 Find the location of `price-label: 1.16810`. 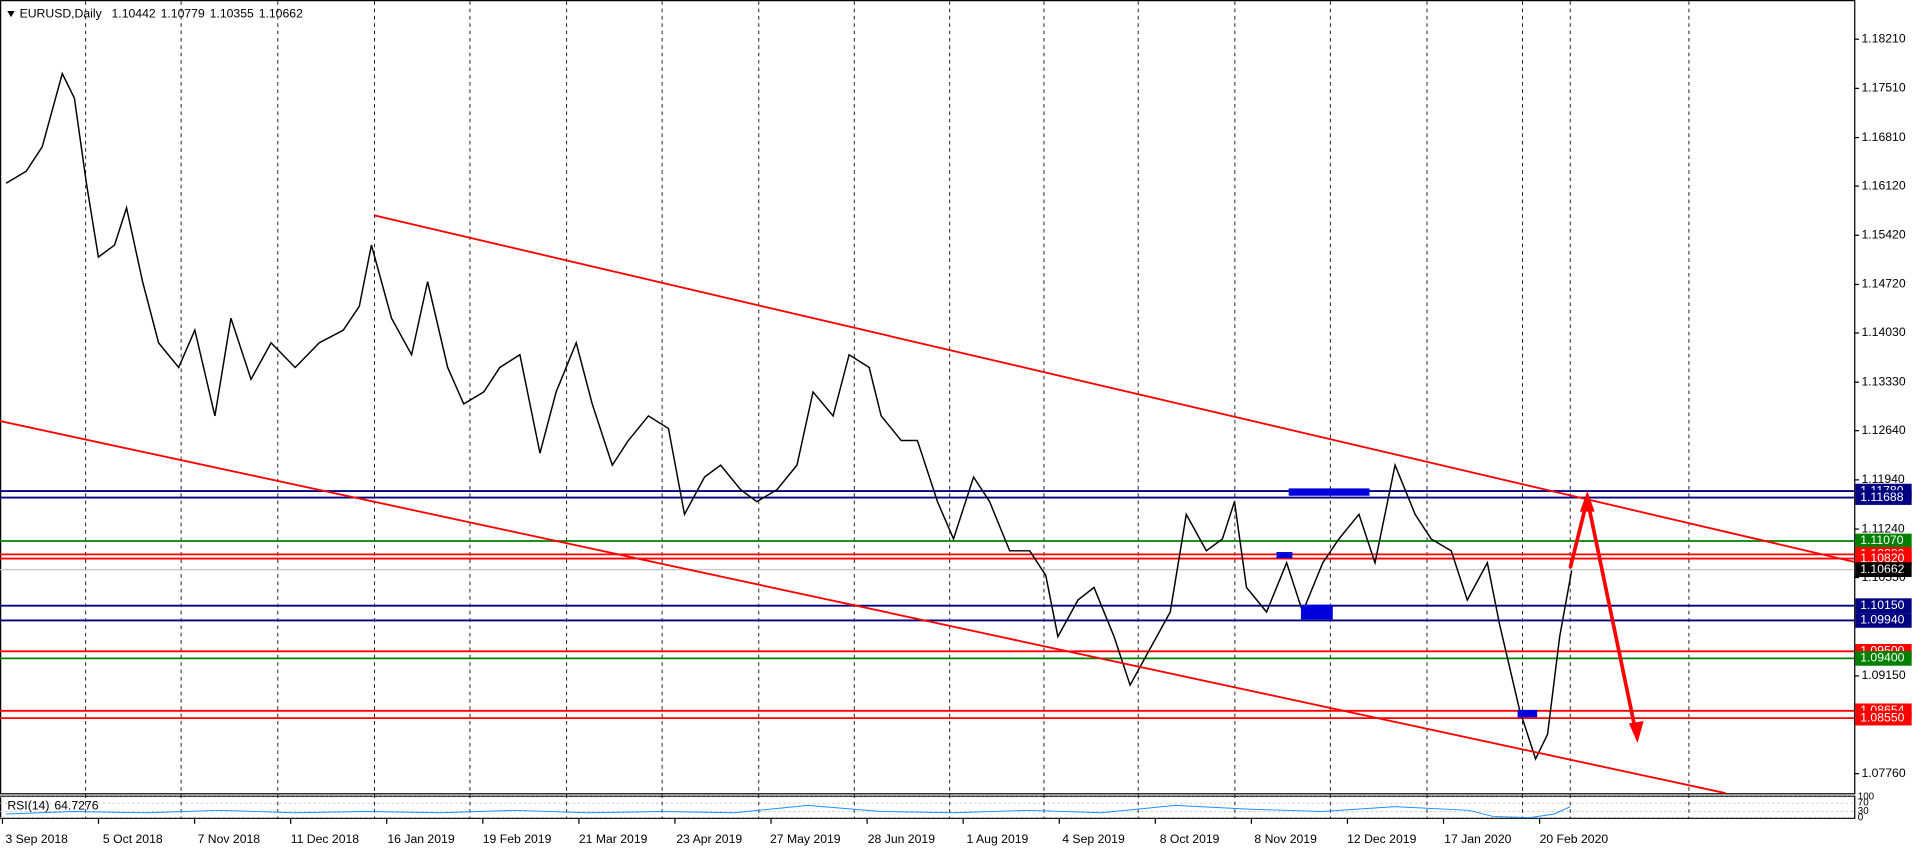

price-label: 1.16810 is located at coordinates (1883, 137).